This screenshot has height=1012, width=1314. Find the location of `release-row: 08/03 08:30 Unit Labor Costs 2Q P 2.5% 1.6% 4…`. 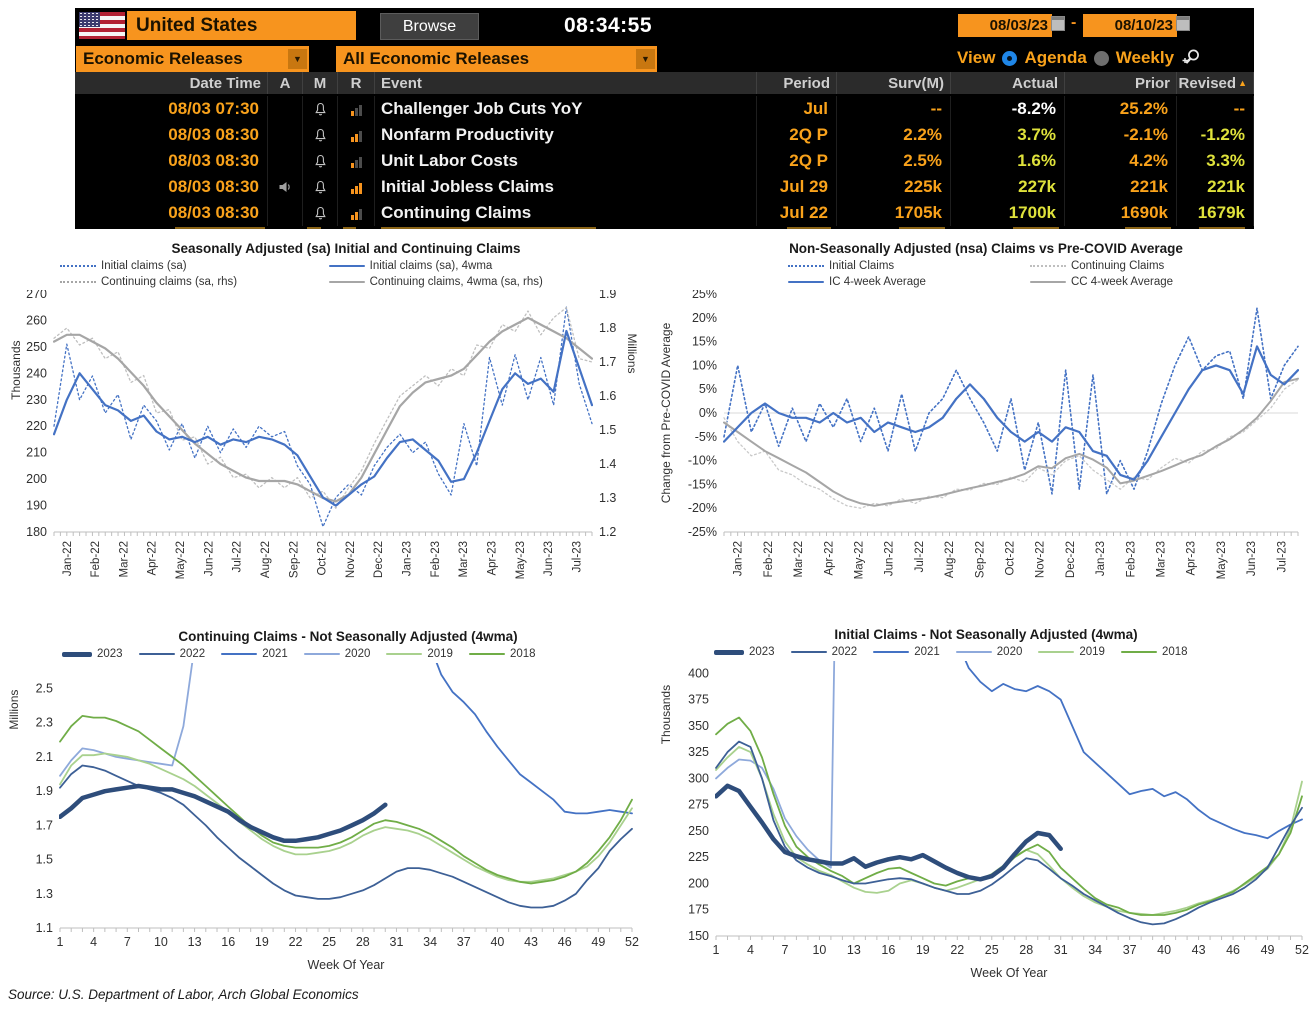

release-row: 08/03 08:30 Unit Labor Costs 2Q P 2.5% 1.6% 4… is located at coordinates (664, 161).